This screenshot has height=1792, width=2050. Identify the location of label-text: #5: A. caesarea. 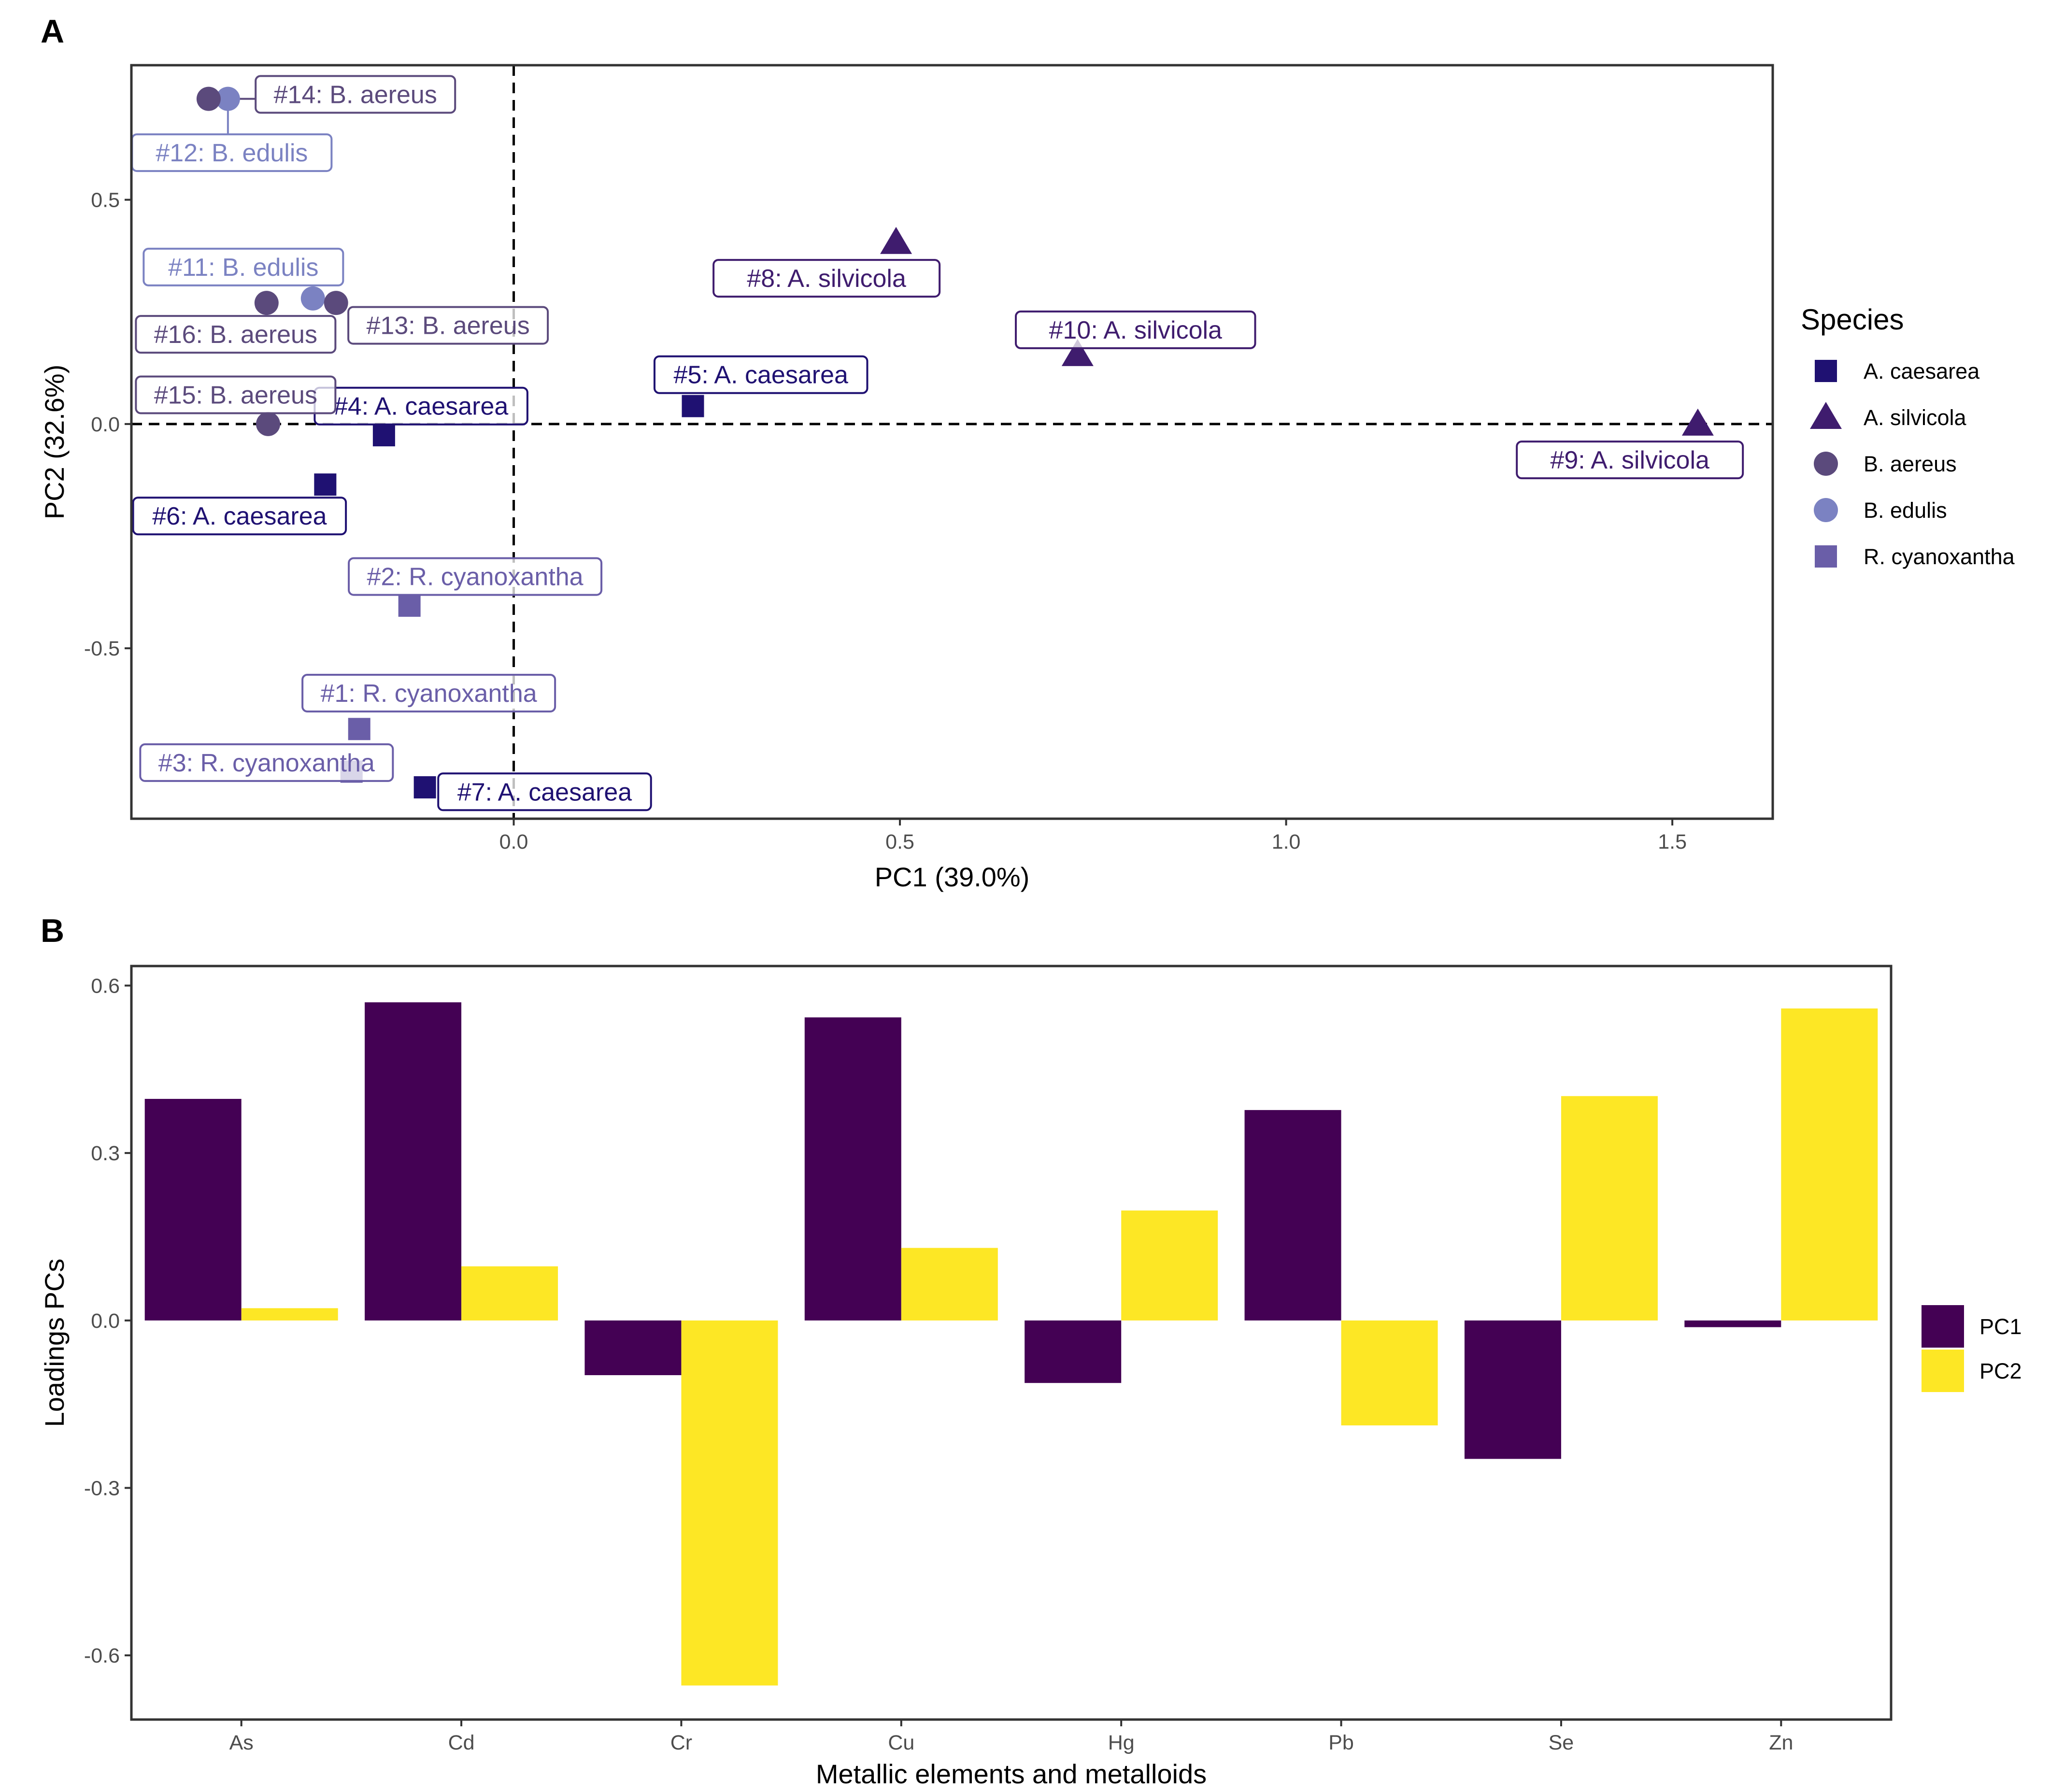
(761, 375).